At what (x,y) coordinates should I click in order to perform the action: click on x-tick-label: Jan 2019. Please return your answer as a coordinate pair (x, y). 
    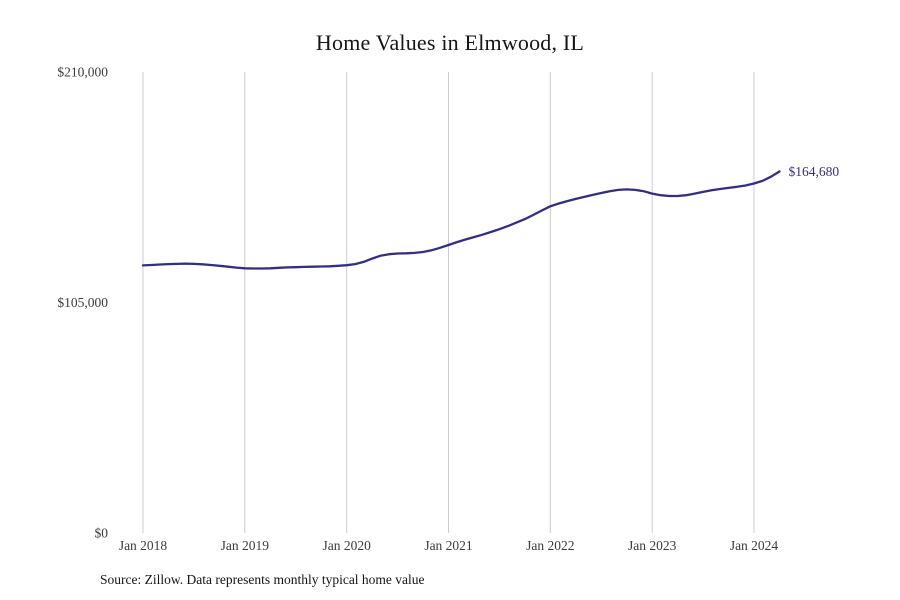
    Looking at the image, I should click on (245, 545).